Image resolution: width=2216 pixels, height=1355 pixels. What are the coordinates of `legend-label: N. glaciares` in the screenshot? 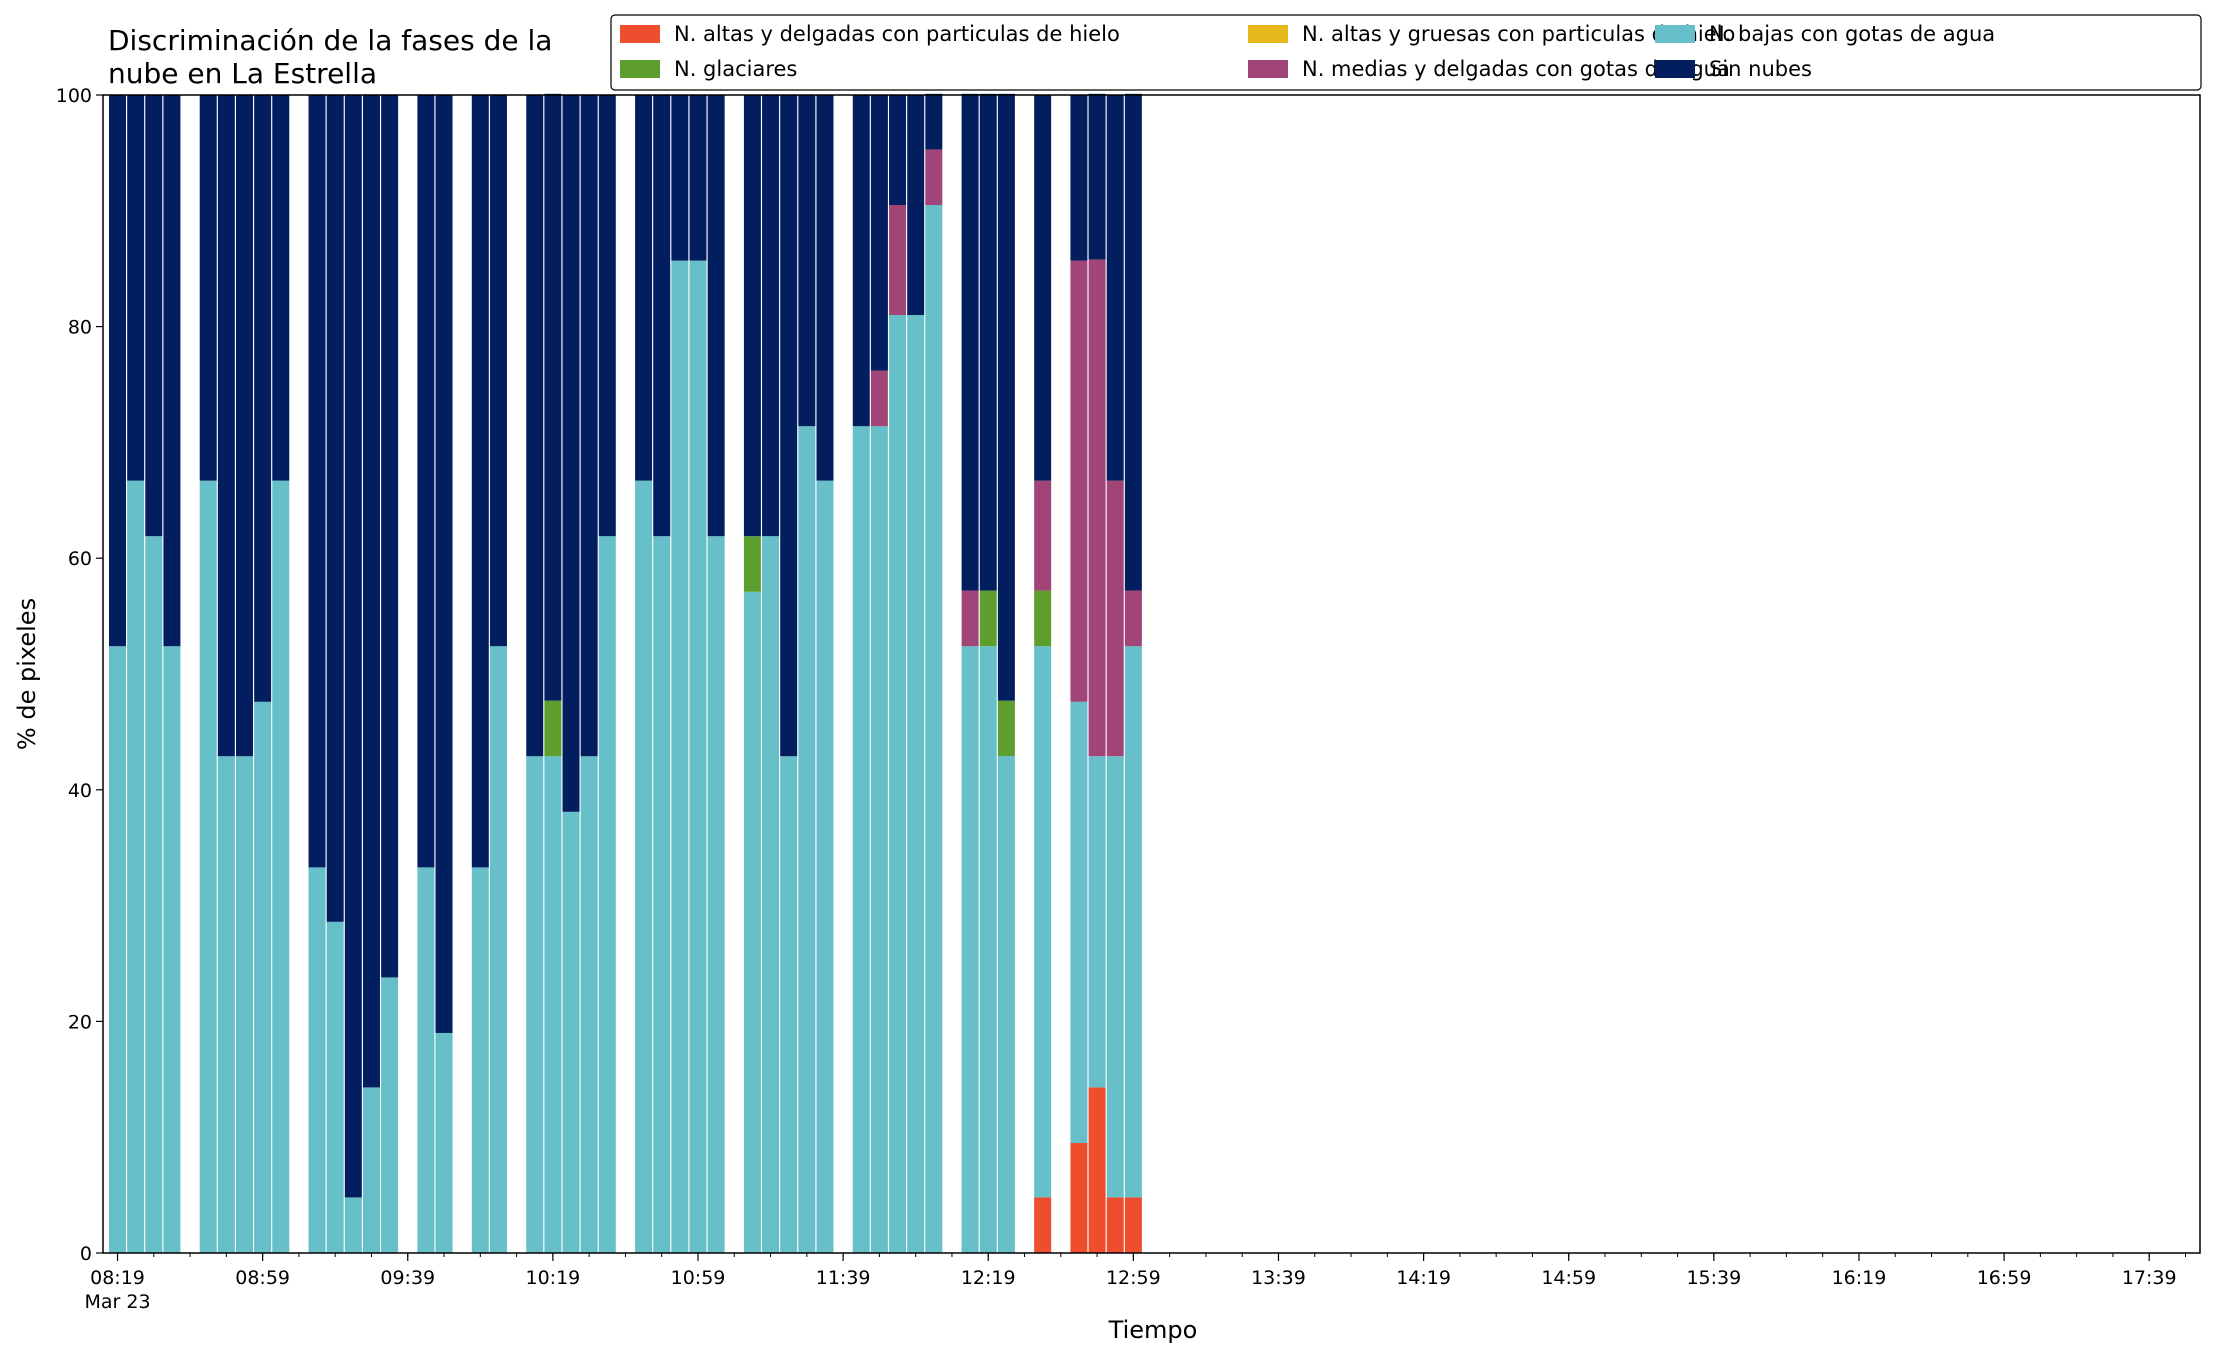 It's located at (735, 69).